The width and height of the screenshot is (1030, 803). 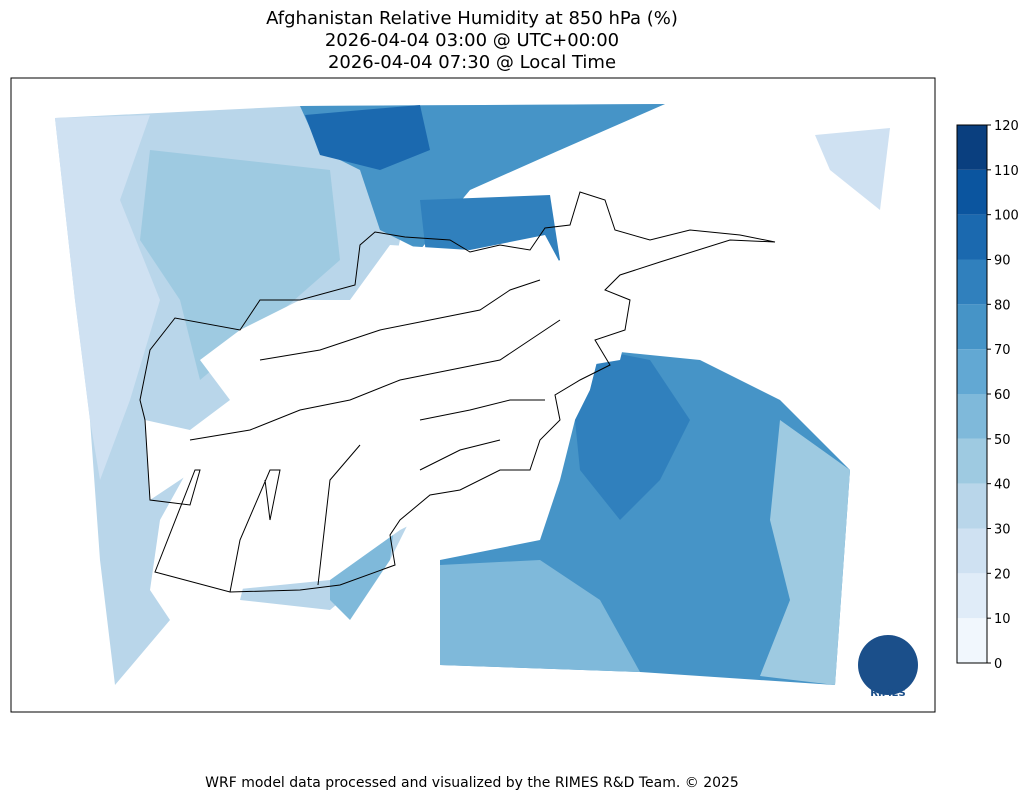 What do you see at coordinates (1002, 619) in the screenshot?
I see `colorbar-tick-label: 10` at bounding box center [1002, 619].